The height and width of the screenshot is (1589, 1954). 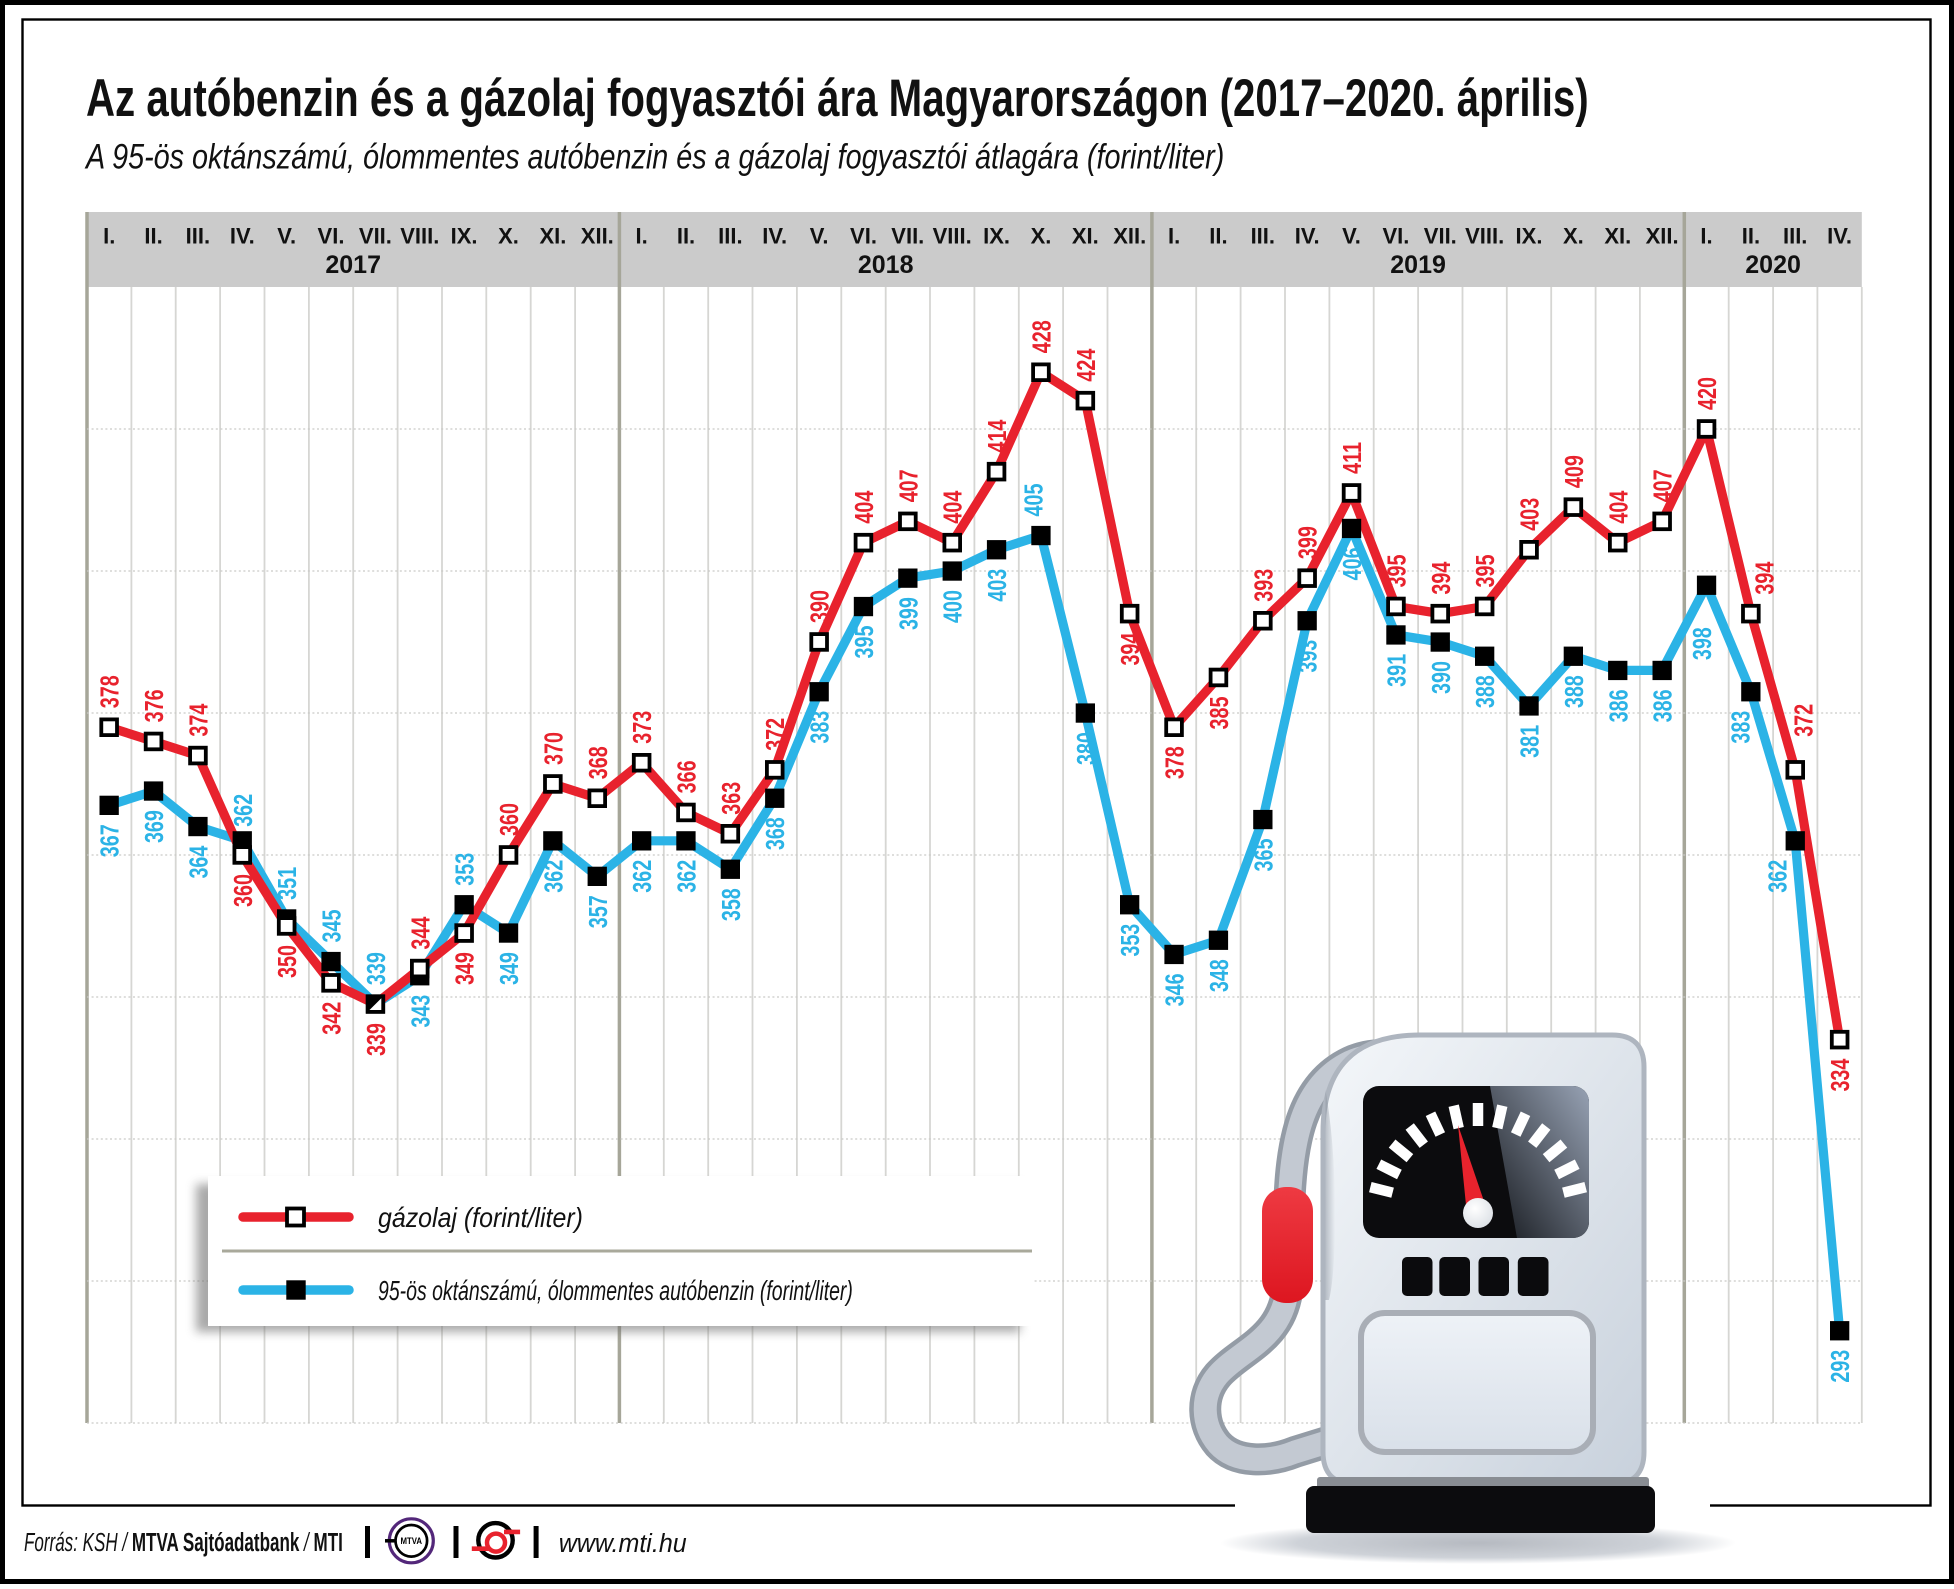 I want to click on svg-text: 374, so click(x=198, y=720).